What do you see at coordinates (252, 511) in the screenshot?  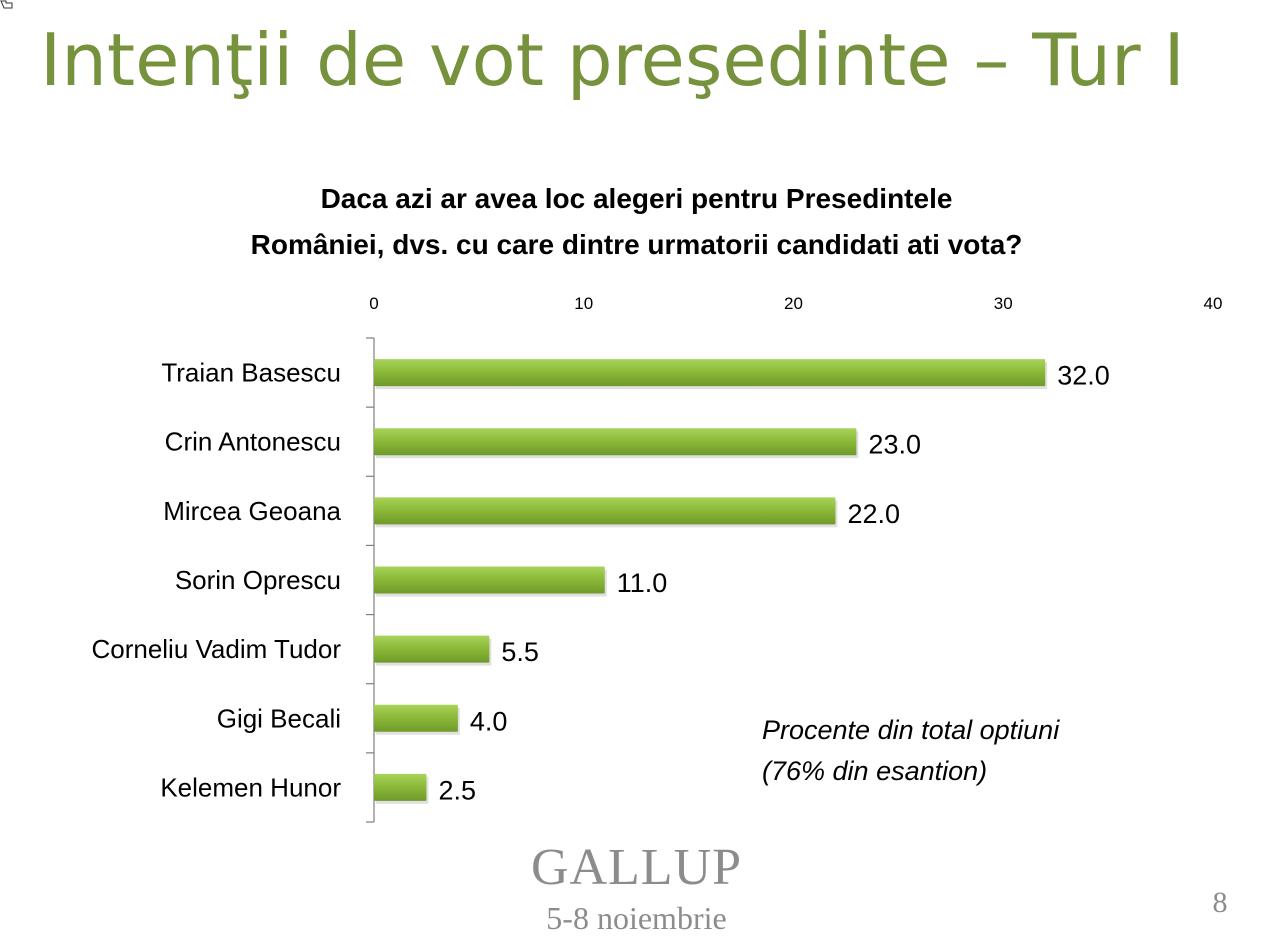 I see `category-label: Mircea Geoana` at bounding box center [252, 511].